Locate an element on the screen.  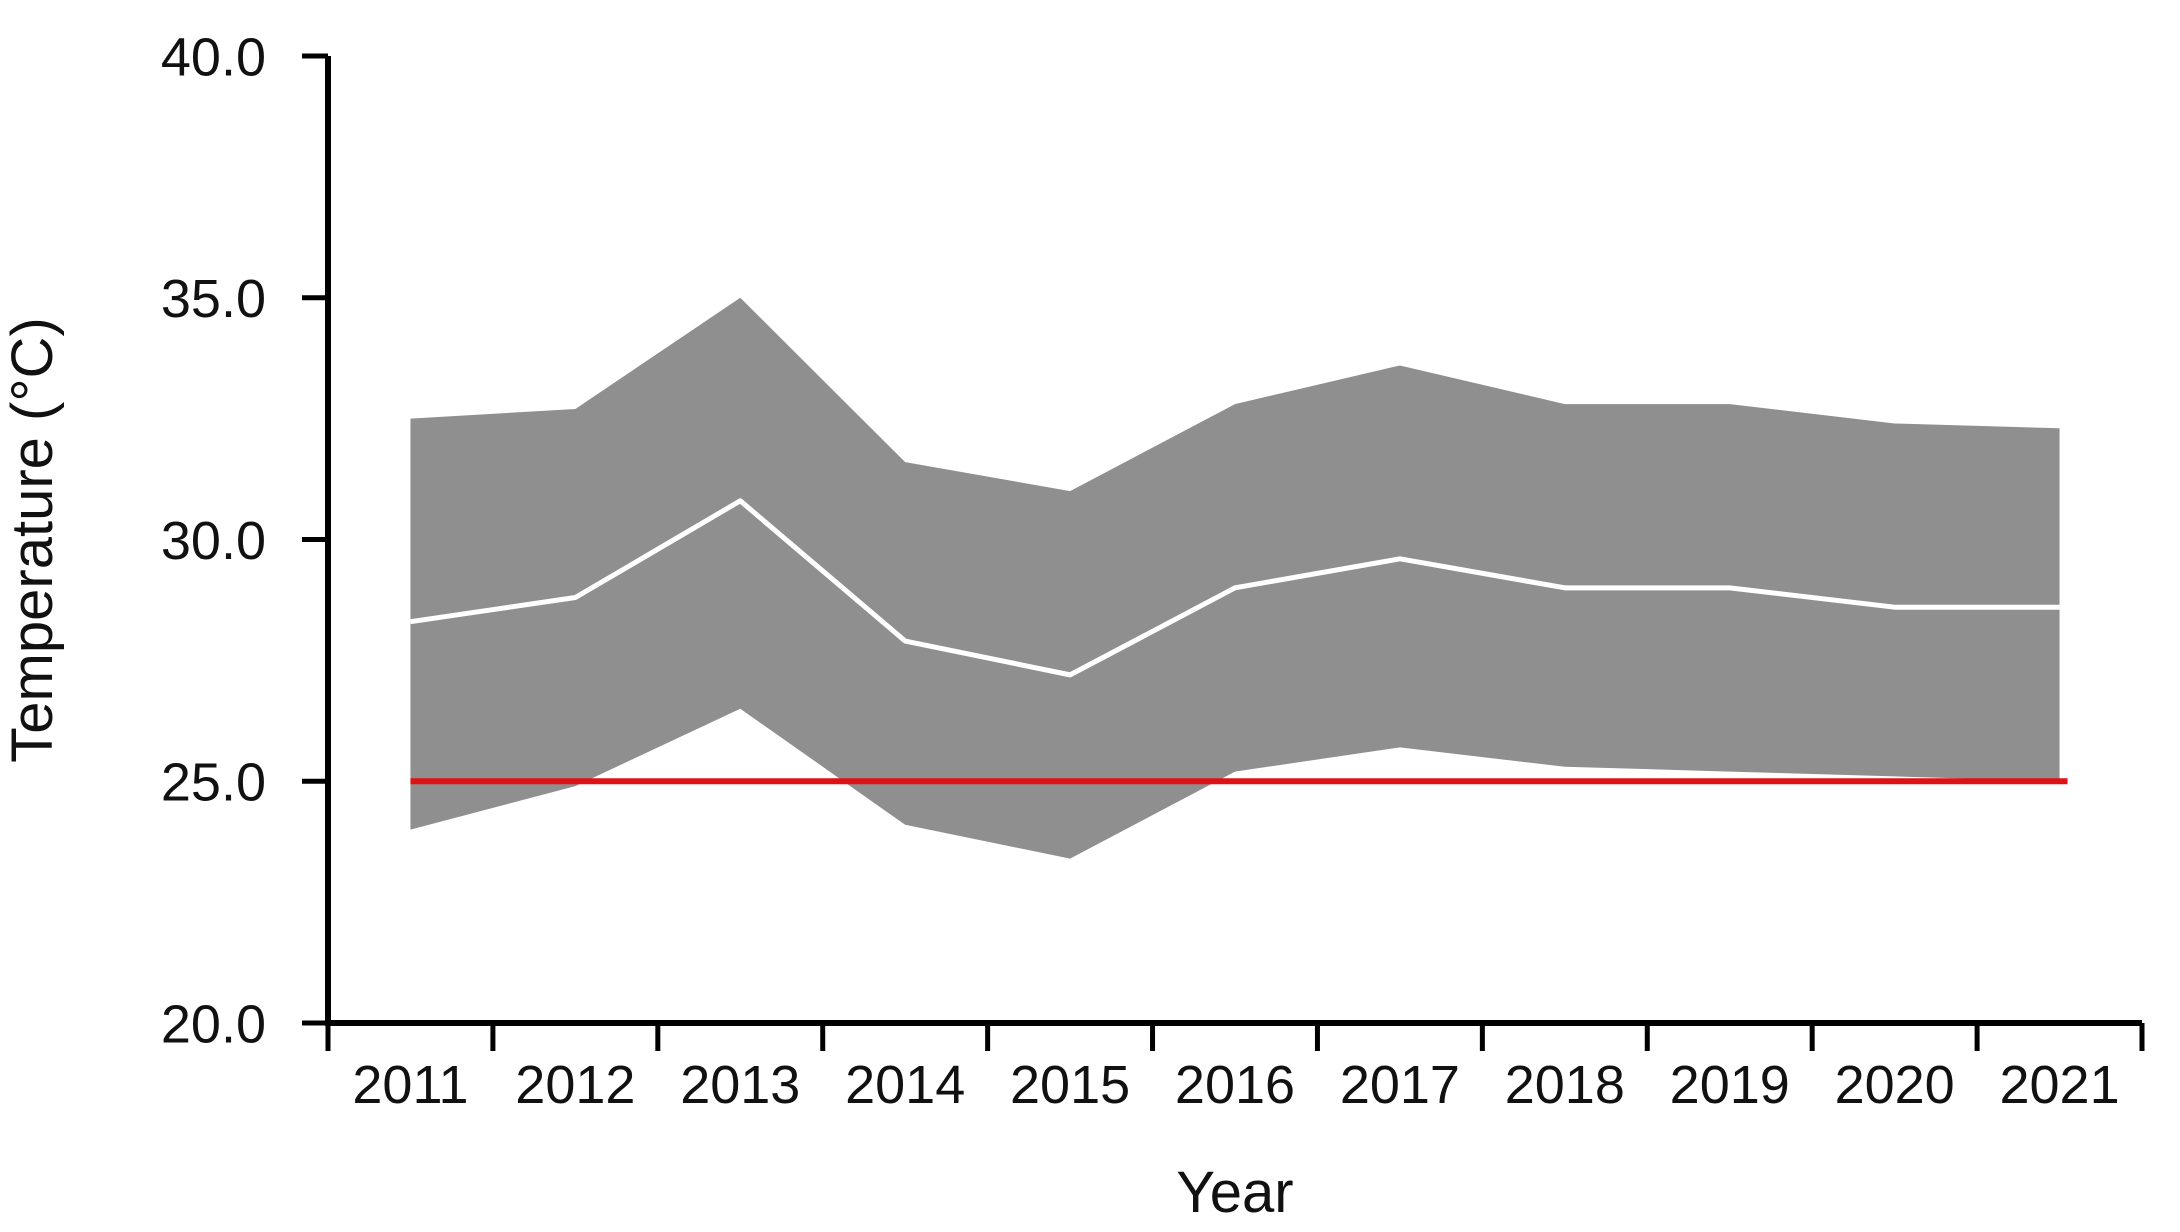
x-tick-label: 2015 is located at coordinates (1070, 1085).